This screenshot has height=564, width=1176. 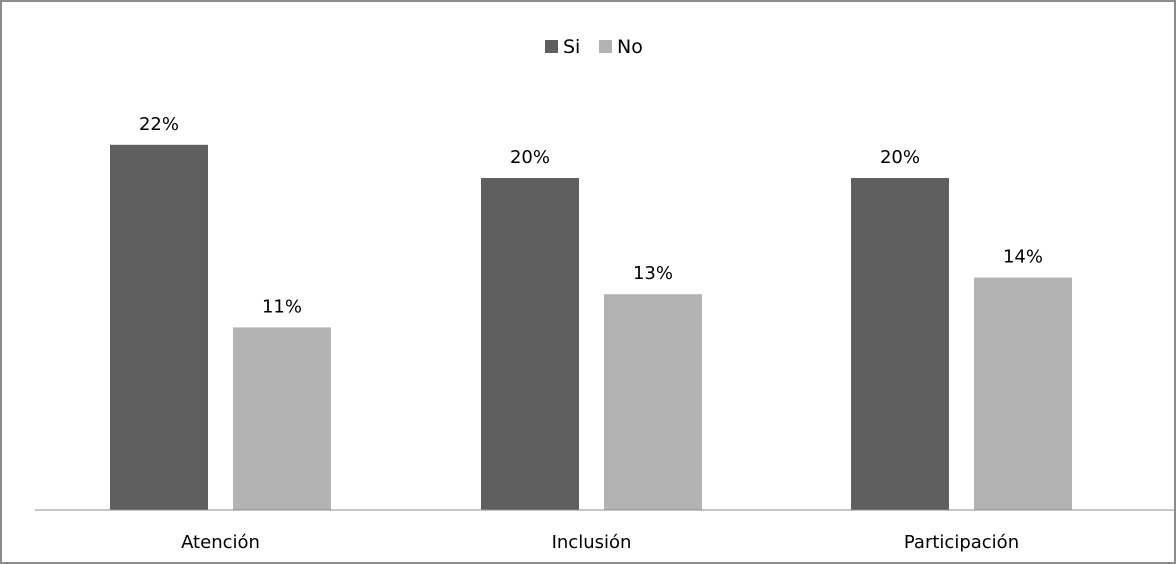 I want to click on legend-swatch-no, so click(x=605, y=46).